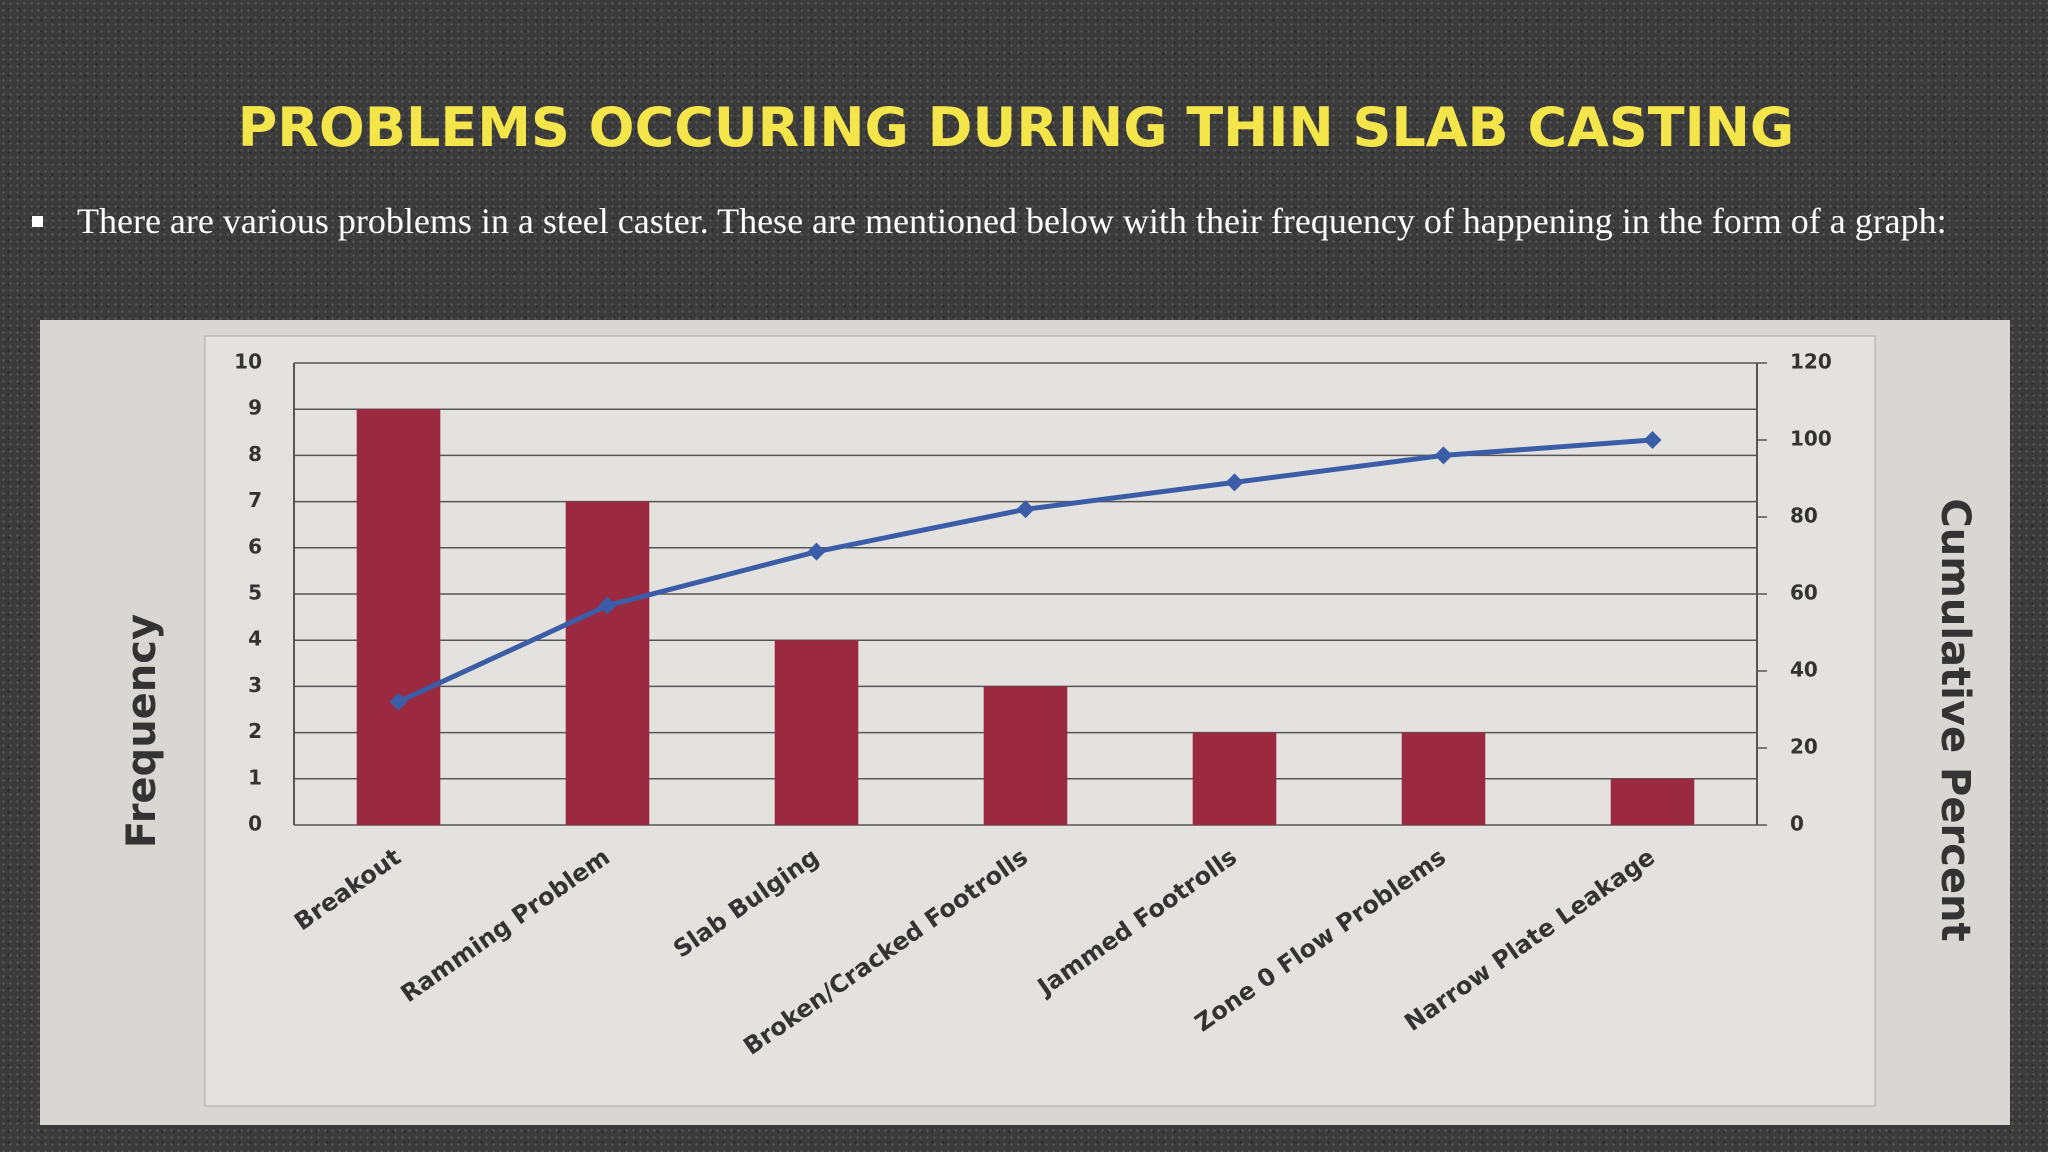 This screenshot has height=1152, width=2048. Describe the element at coordinates (1955, 719) in the screenshot. I see `y2-axis-label: Cumulative Percent` at that location.